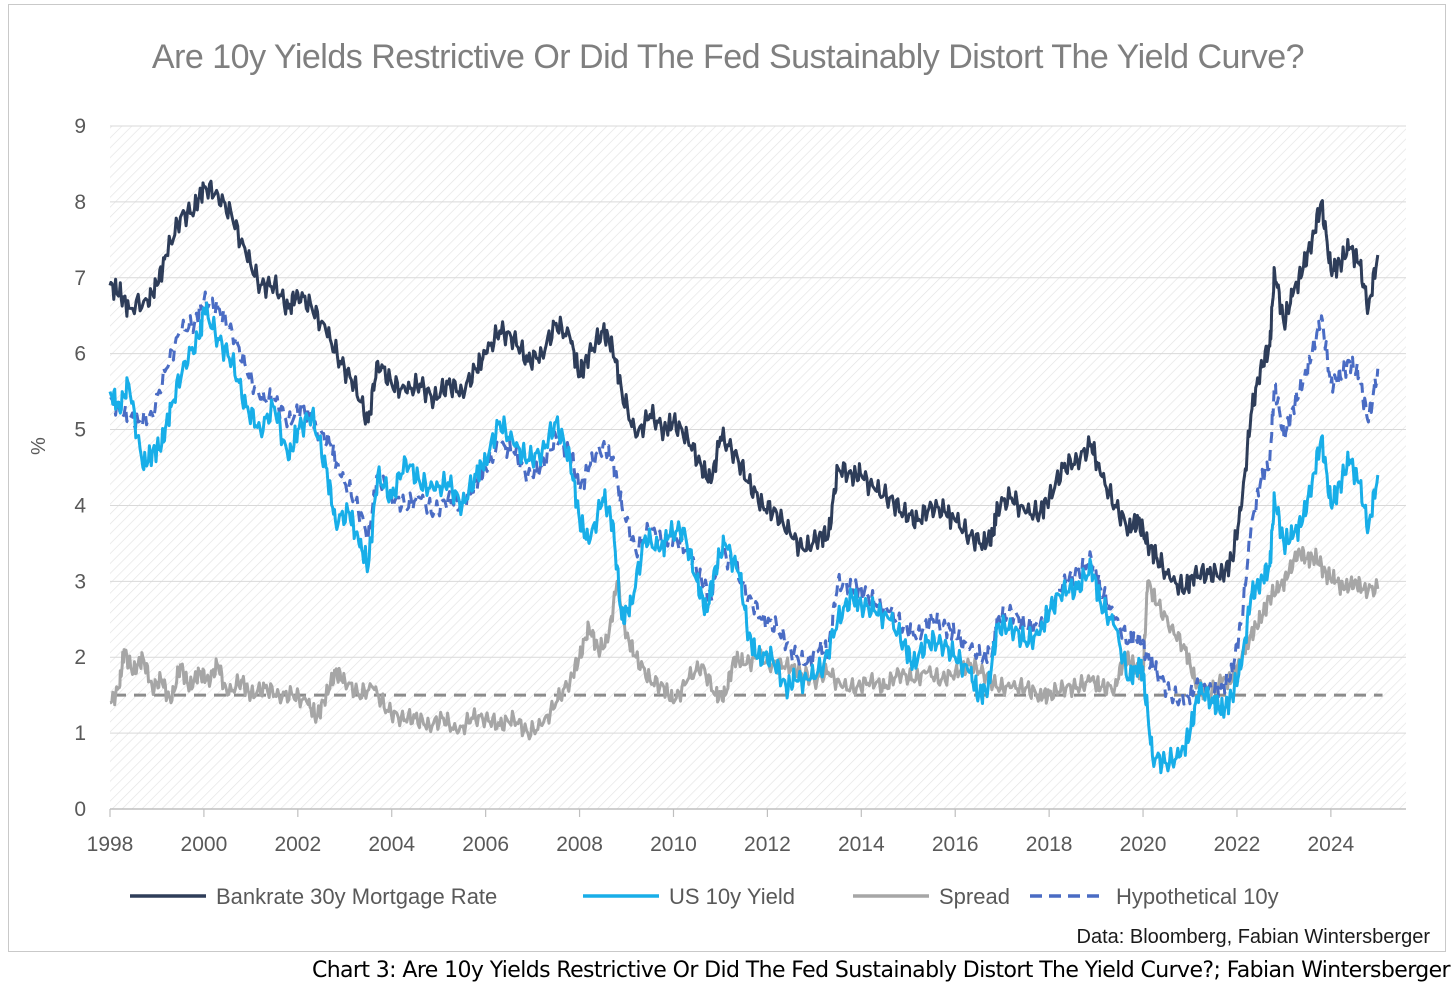 The width and height of the screenshot is (1456, 990). Describe the element at coordinates (861, 844) in the screenshot. I see `x-tick-label: 2014` at that location.